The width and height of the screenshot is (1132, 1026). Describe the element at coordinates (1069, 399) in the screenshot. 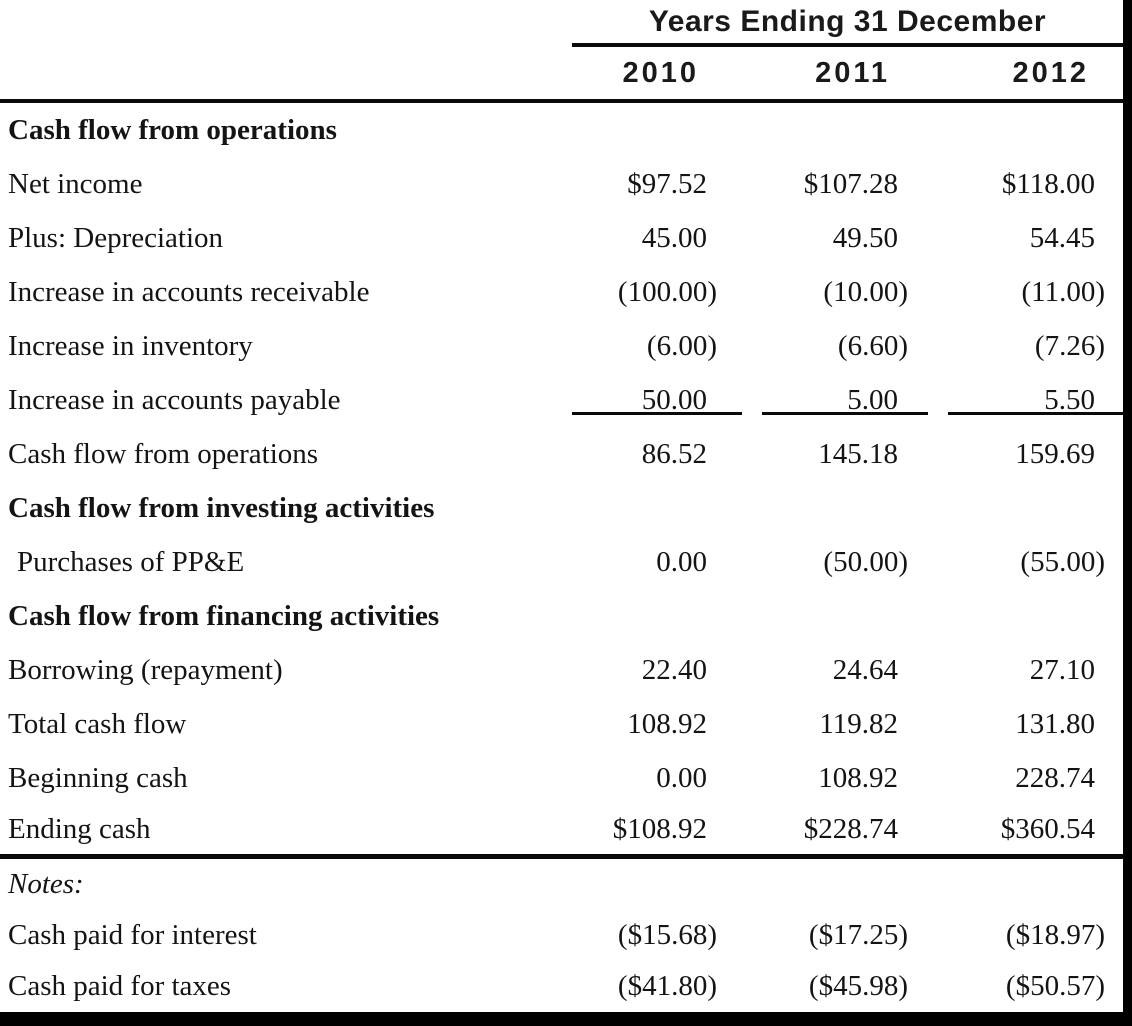

I see `cell-value: 5.50` at that location.